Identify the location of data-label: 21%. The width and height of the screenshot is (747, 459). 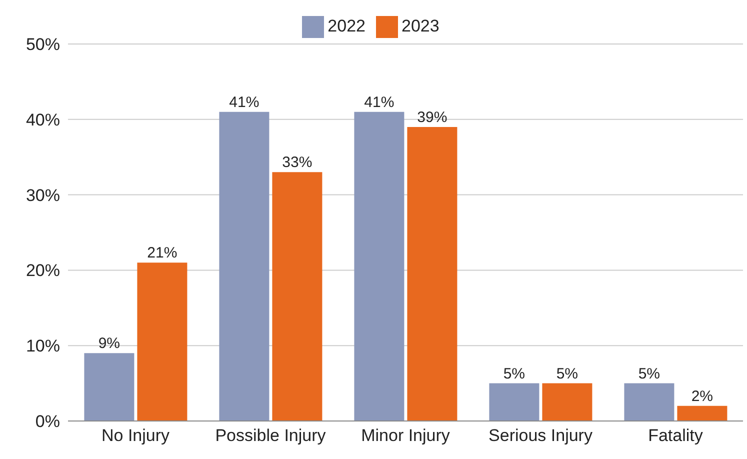
(162, 253).